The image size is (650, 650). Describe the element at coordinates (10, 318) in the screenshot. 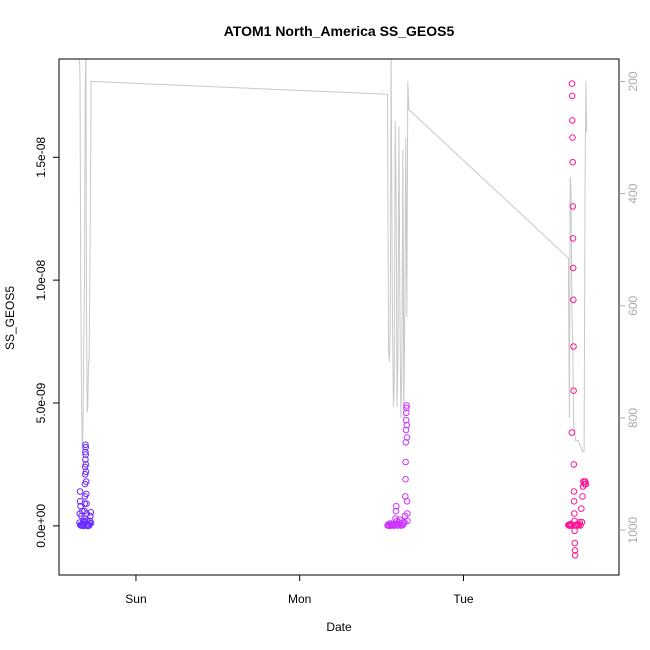

I see `y-axis-label: SS_GEOS5` at that location.